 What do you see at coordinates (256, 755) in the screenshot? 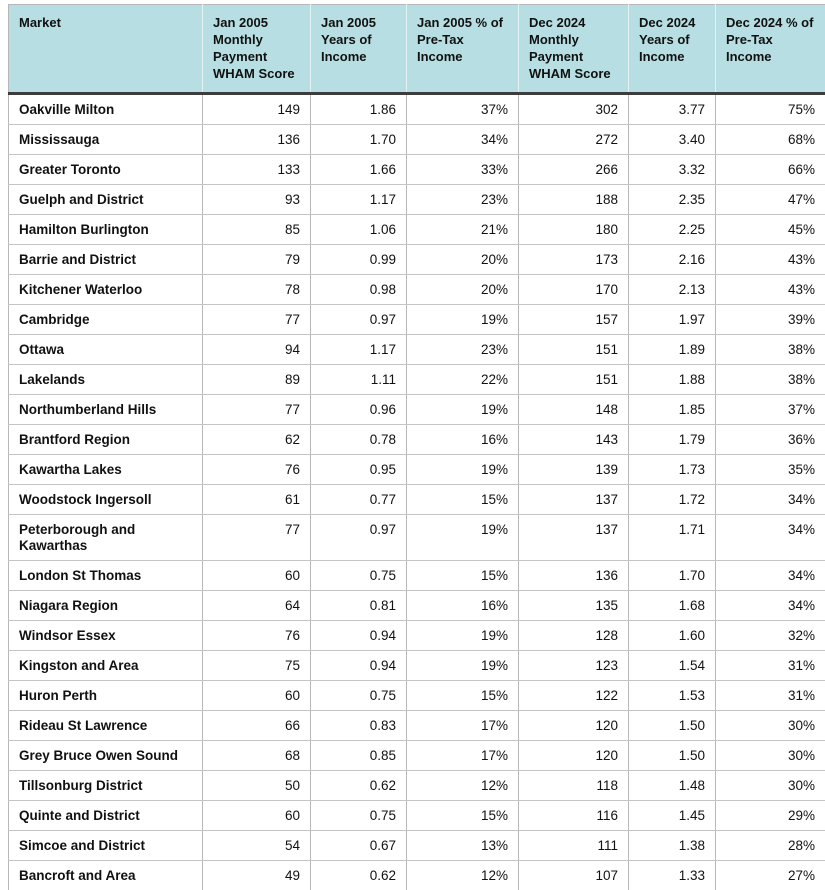
I see `value-cell: 68` at bounding box center [256, 755].